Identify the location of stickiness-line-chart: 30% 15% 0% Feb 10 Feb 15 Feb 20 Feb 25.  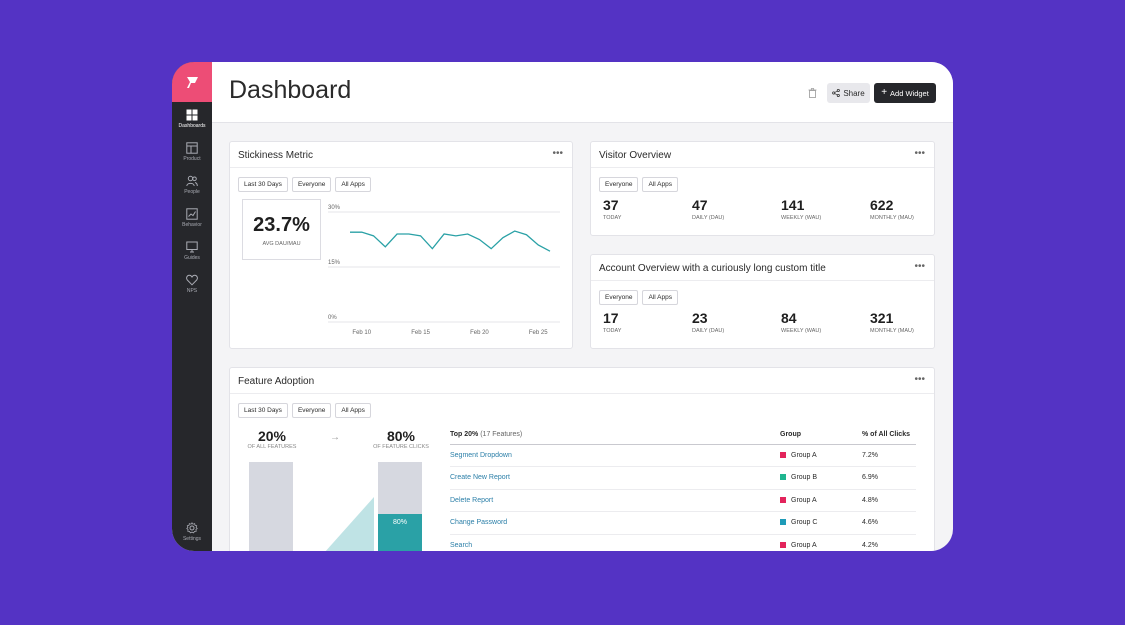
(444, 270).